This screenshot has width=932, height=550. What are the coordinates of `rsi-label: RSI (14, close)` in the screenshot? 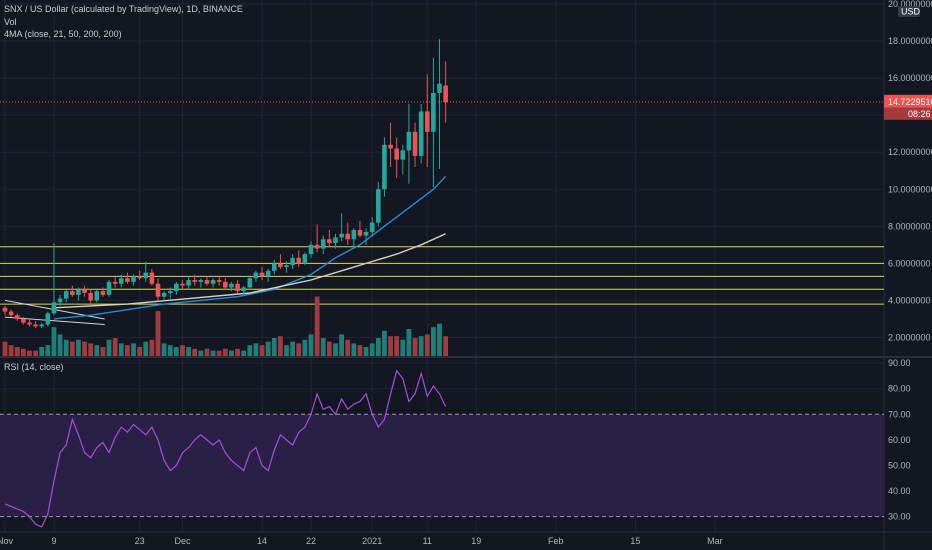 It's located at (34, 367).